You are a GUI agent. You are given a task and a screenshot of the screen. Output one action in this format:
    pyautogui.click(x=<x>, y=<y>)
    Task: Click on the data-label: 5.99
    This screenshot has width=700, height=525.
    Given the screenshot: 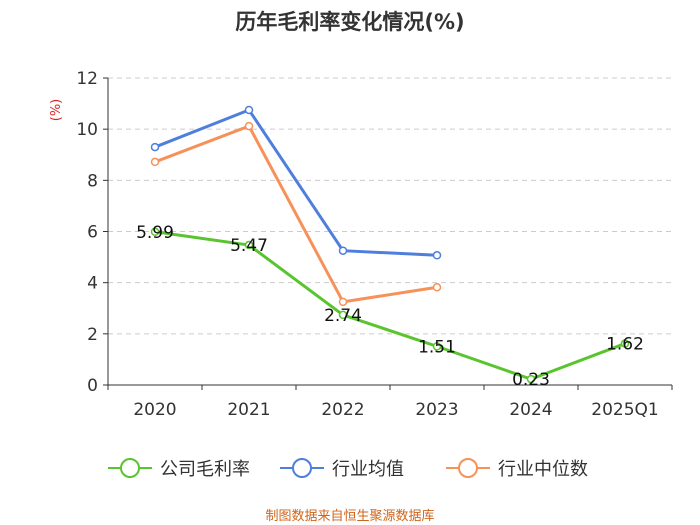 What is the action you would take?
    pyautogui.click(x=155, y=233)
    